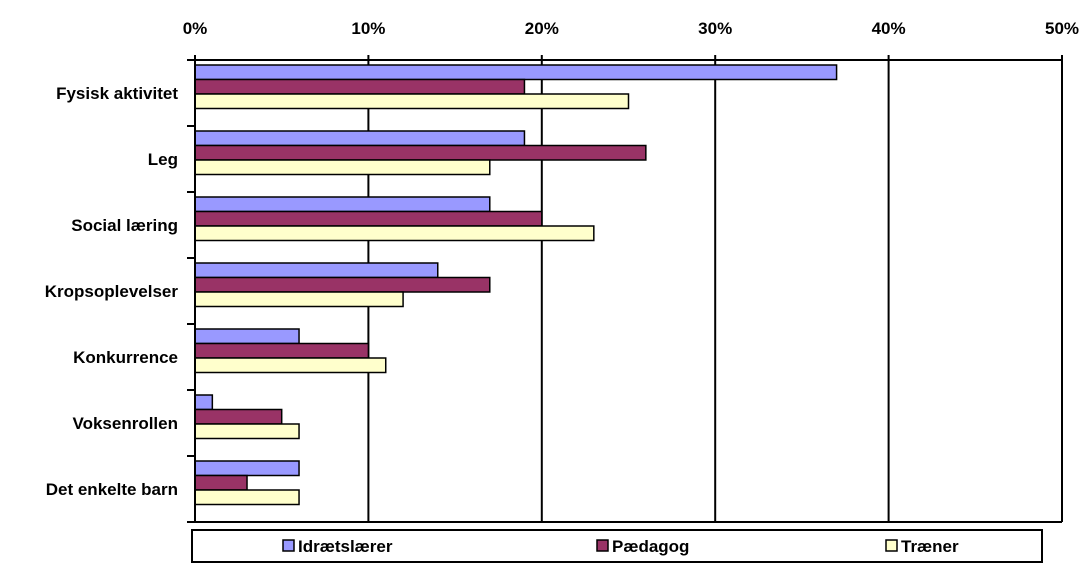  What do you see at coordinates (112, 489) in the screenshot?
I see `category-label: Det enkelte barn` at bounding box center [112, 489].